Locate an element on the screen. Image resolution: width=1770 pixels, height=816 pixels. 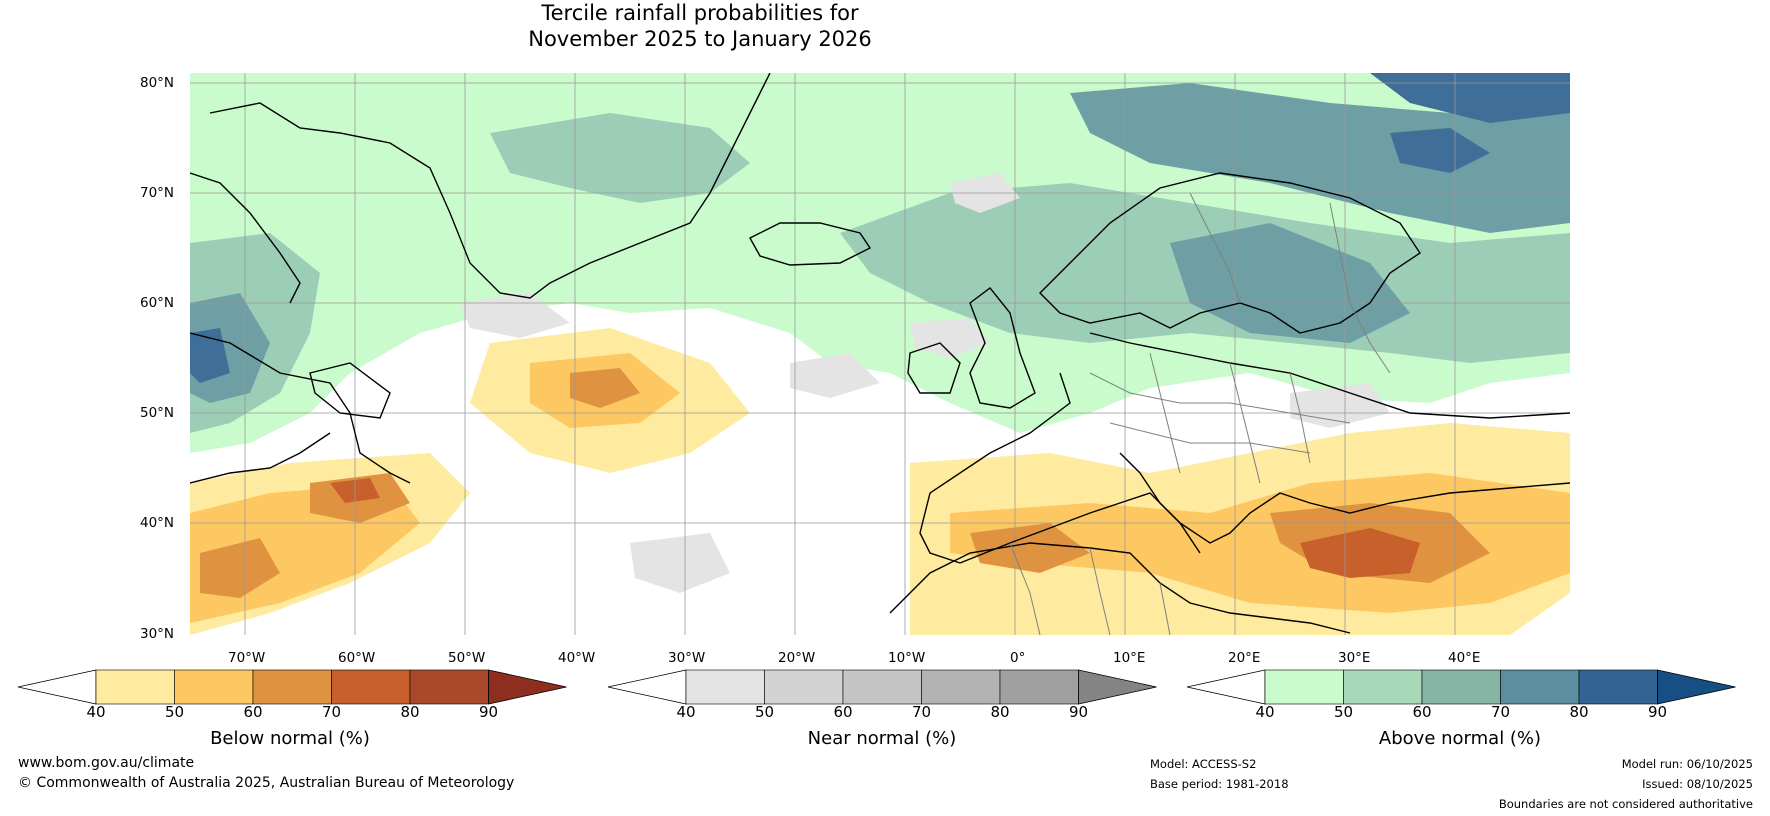
colorbar-above-tick: 90 is located at coordinates (1657, 712).